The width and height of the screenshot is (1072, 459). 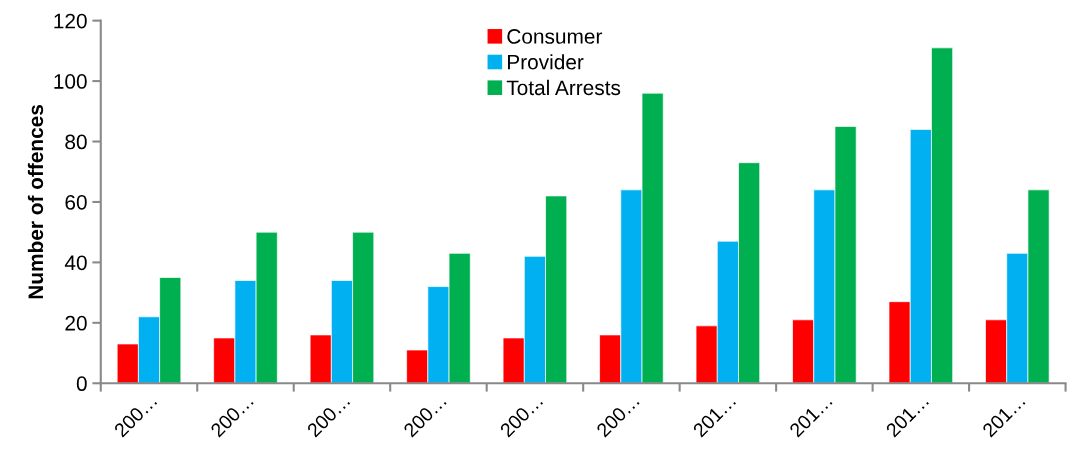 What do you see at coordinates (76, 323) in the screenshot?
I see `y-tick-label: 20` at bounding box center [76, 323].